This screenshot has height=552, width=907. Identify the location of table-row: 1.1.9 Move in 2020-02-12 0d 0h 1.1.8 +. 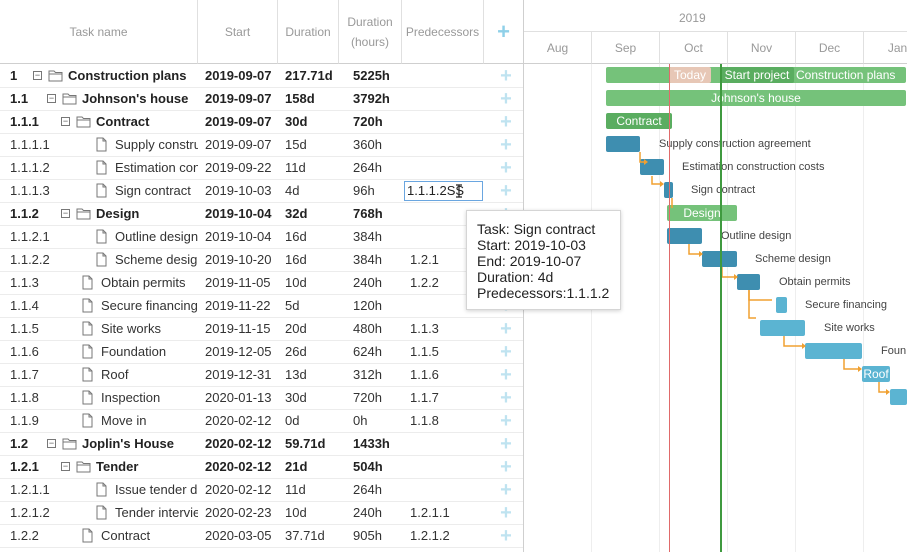
(261, 421).